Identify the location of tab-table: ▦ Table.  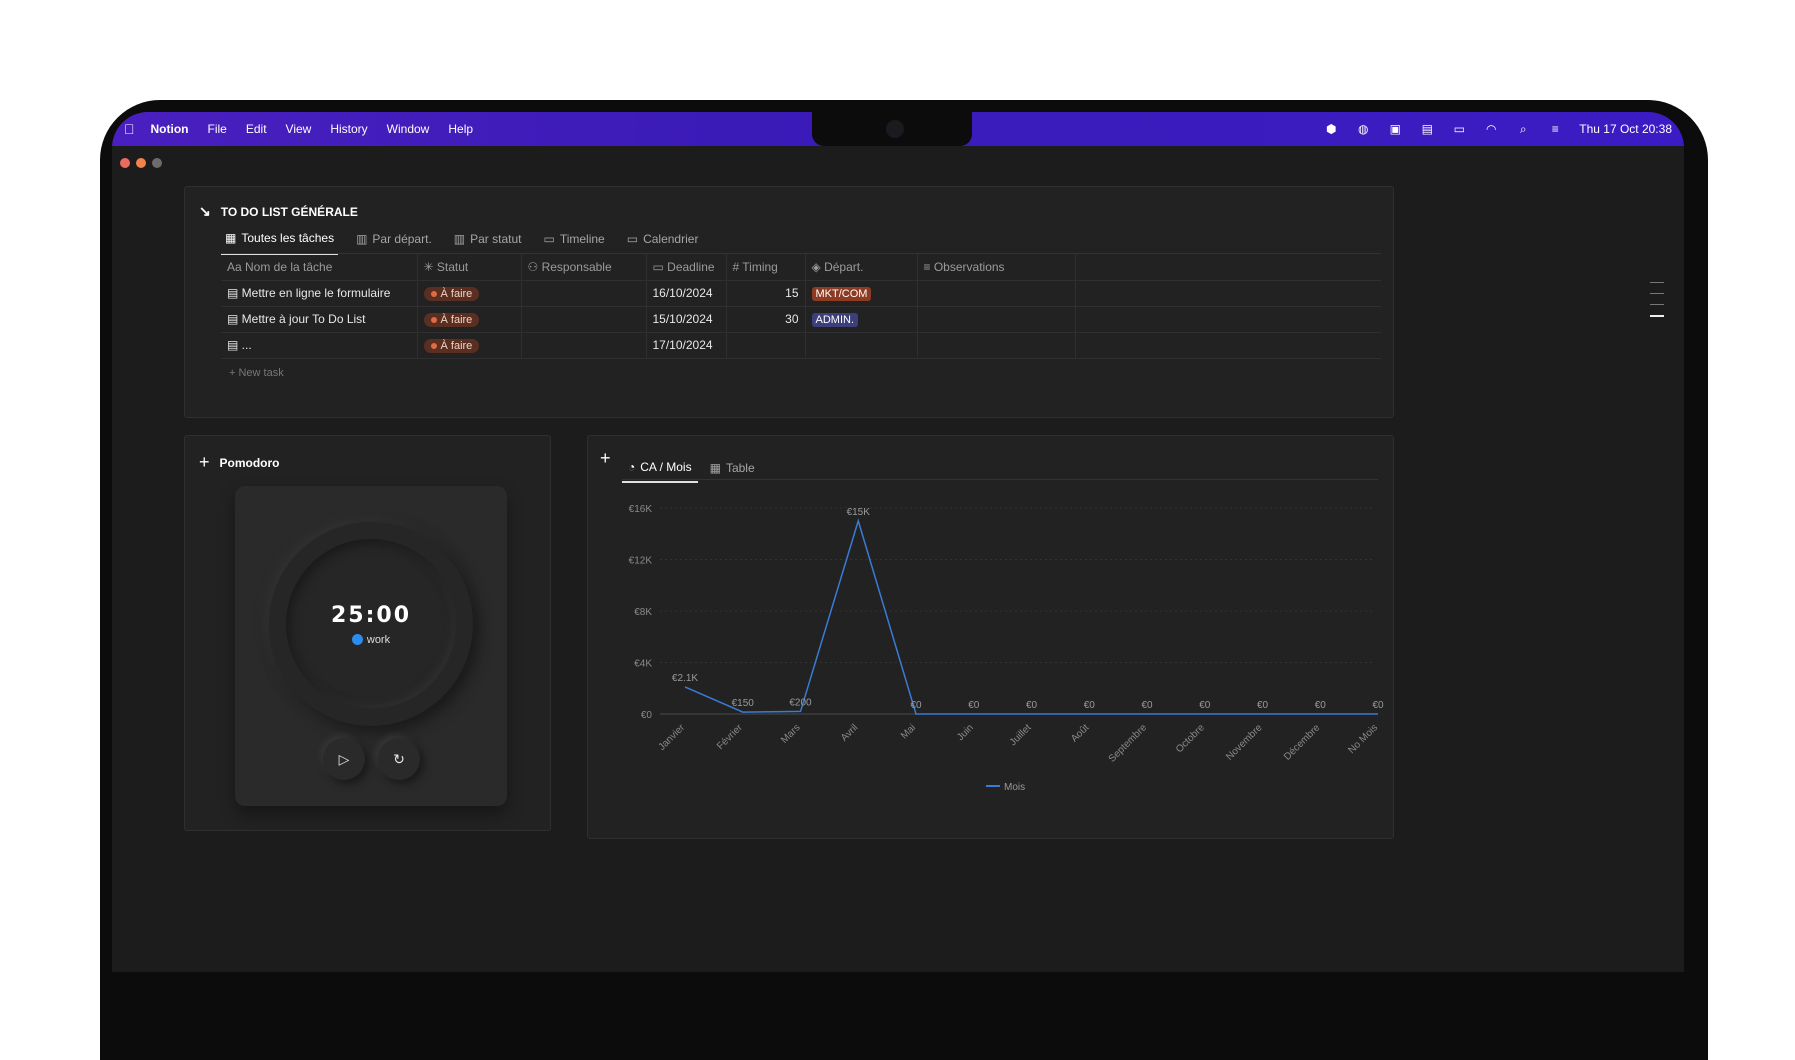
(732, 469).